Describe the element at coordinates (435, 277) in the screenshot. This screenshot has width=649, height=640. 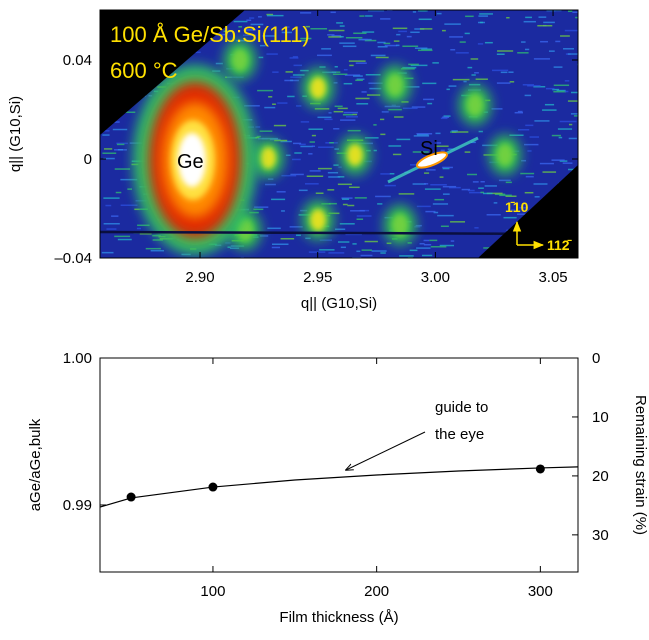
I see `x-tick-label: 3.00` at that location.